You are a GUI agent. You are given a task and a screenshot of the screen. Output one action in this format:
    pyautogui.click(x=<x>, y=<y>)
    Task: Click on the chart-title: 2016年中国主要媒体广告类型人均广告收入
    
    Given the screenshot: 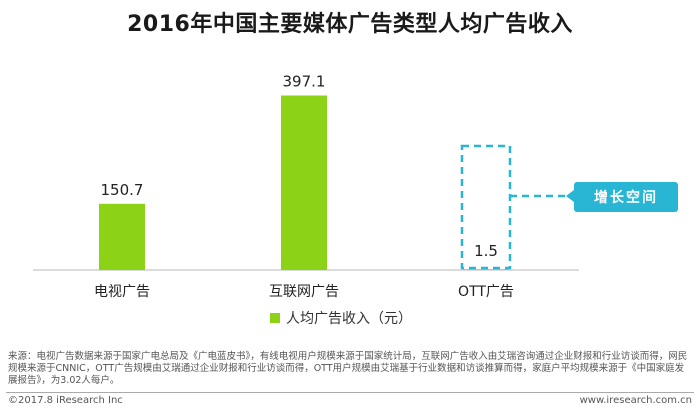 What is the action you would take?
    pyautogui.click(x=350, y=24)
    